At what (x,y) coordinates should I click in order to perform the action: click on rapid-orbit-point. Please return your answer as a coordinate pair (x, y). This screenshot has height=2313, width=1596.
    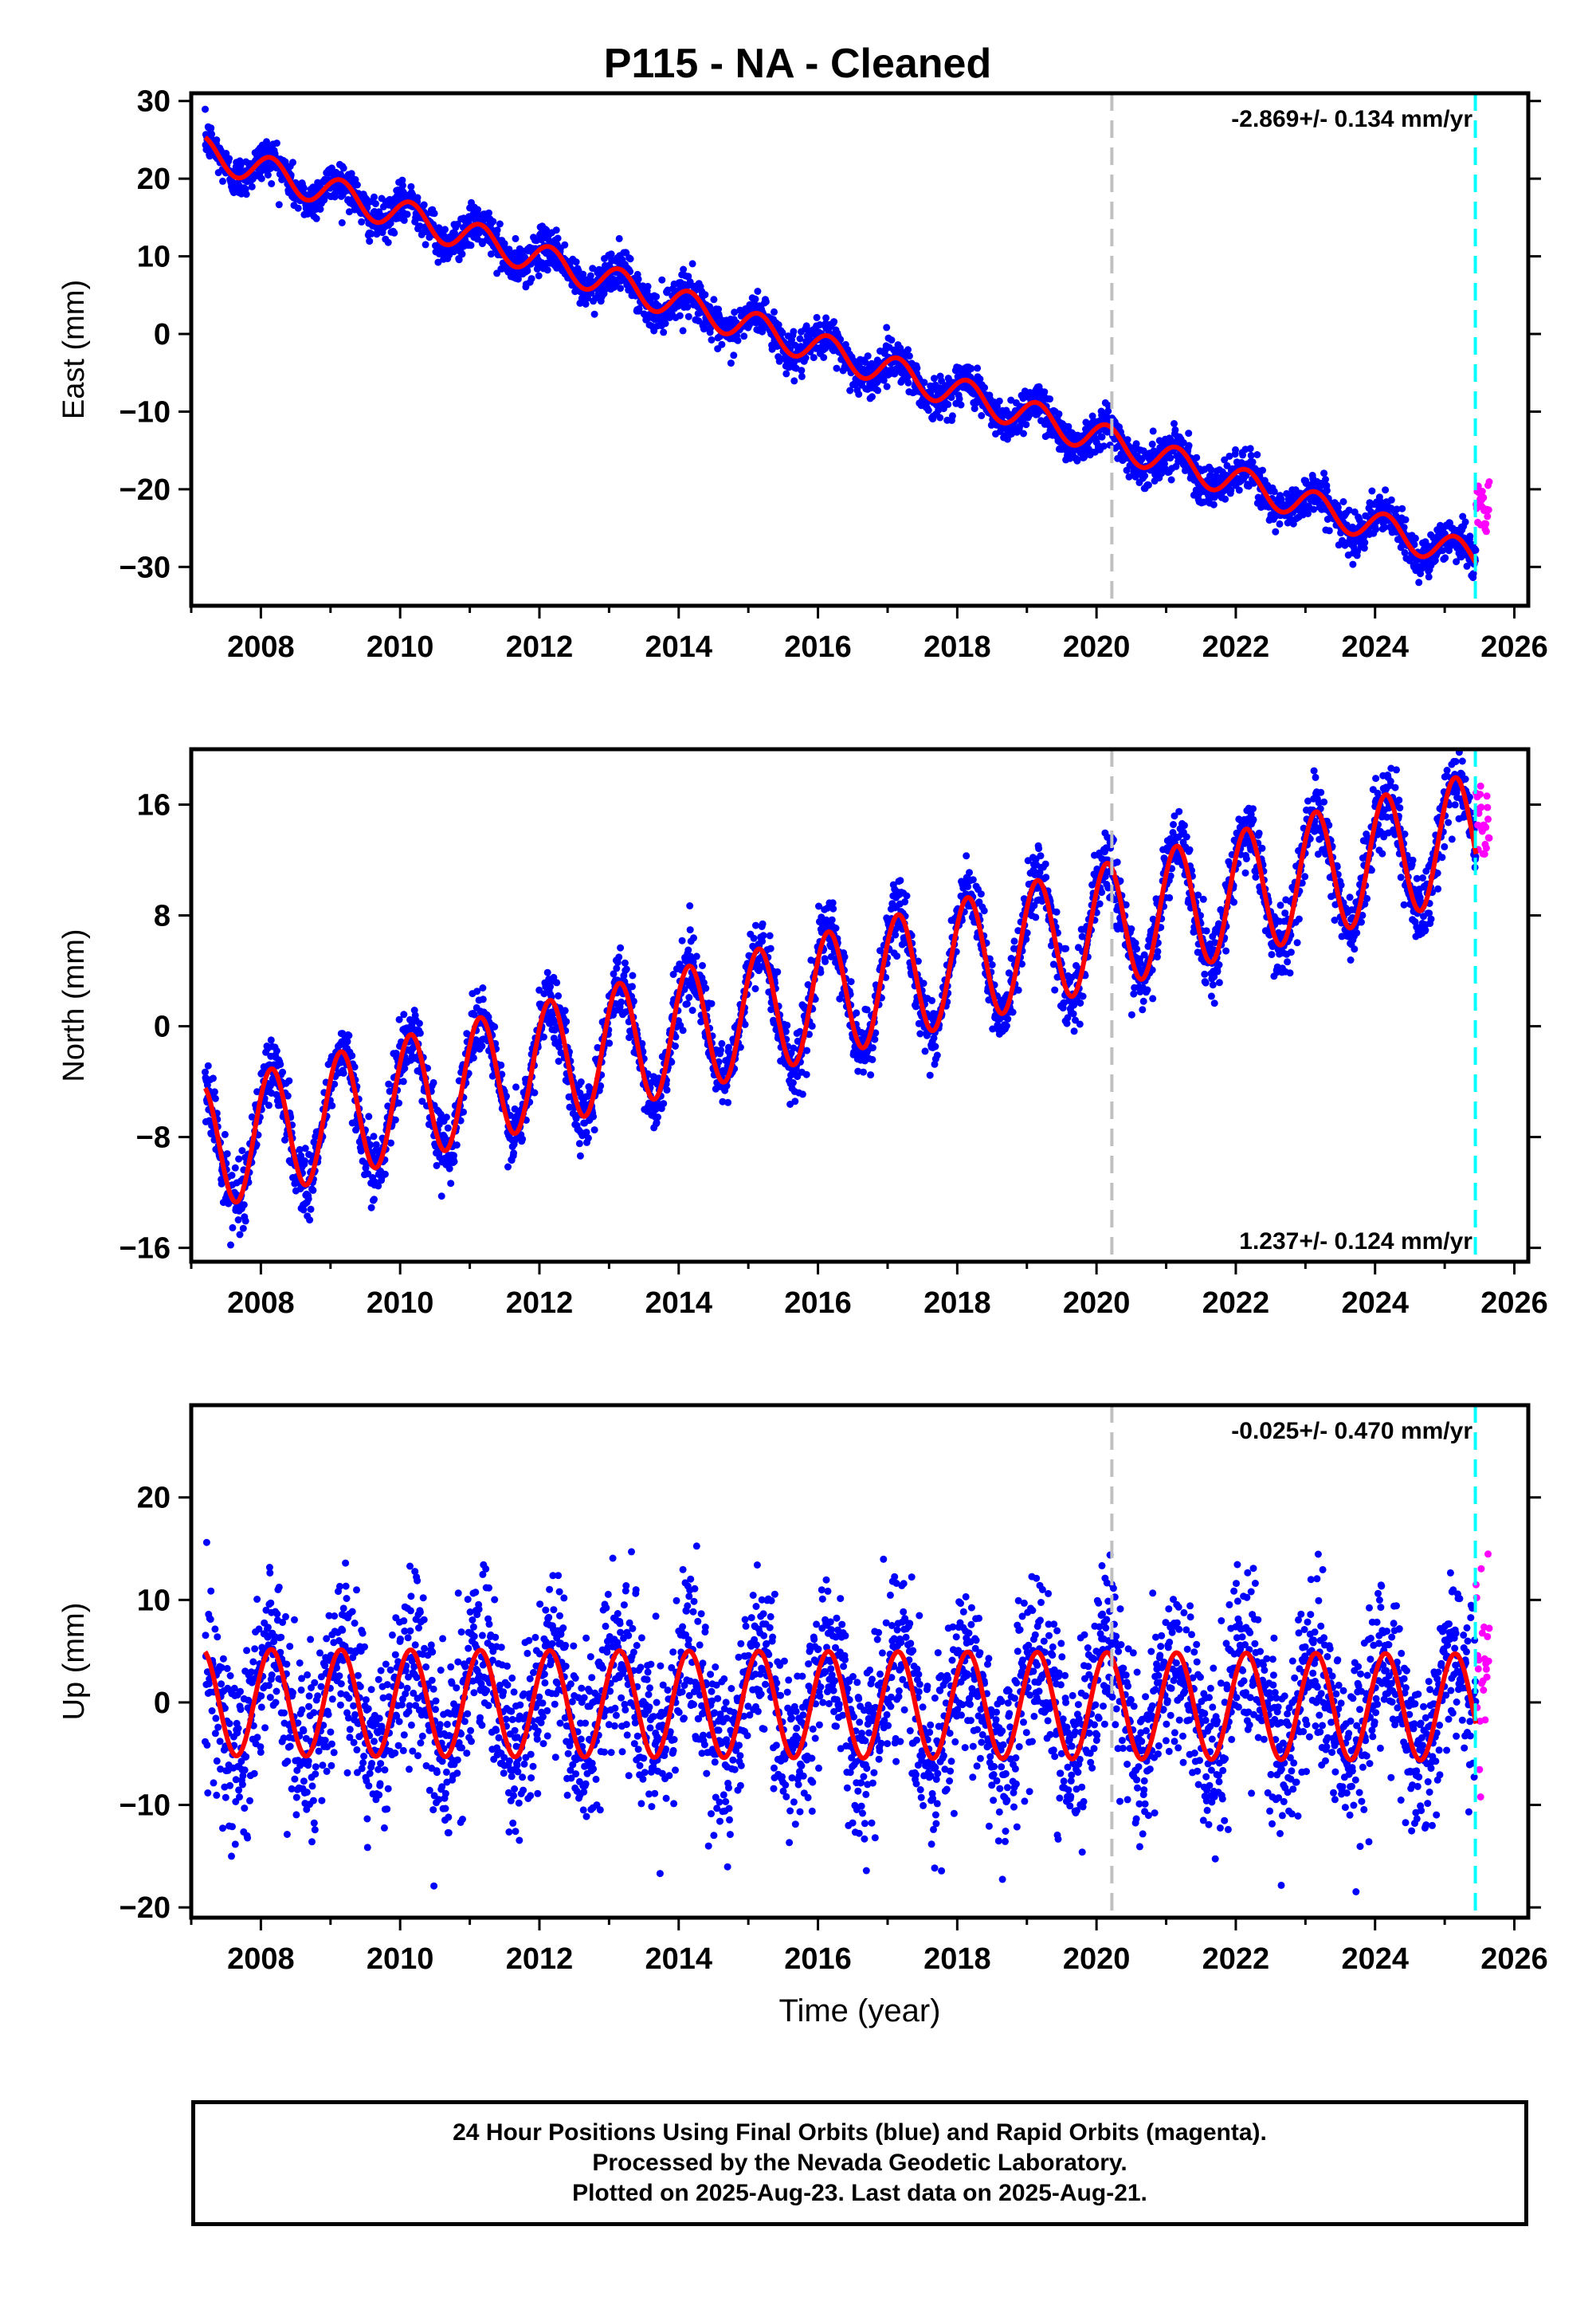
    Looking at the image, I should click on (1486, 532).